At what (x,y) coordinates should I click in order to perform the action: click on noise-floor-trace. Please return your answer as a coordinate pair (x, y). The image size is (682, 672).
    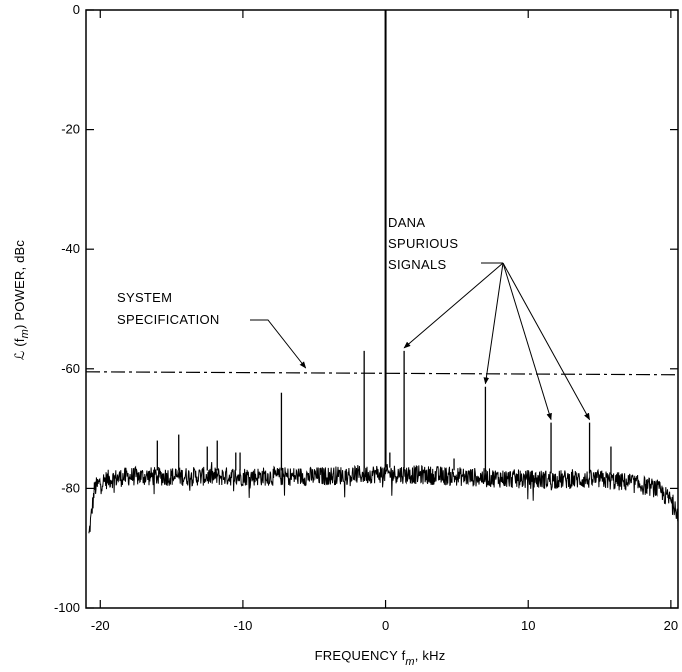
    Looking at the image, I should click on (383, 498).